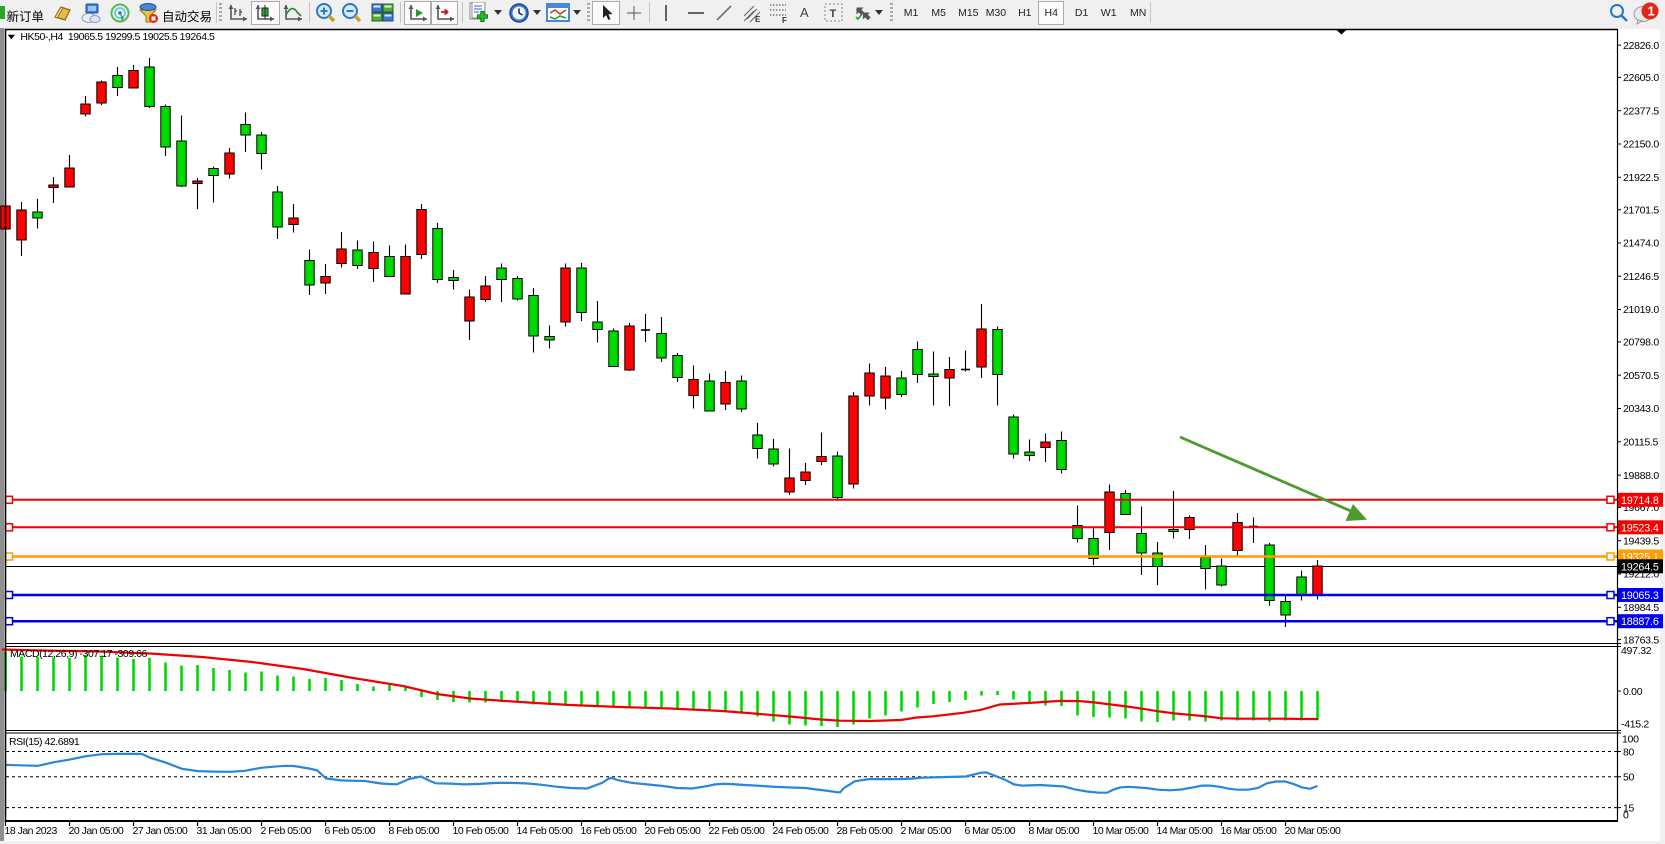  What do you see at coordinates (350, 831) in the screenshot?
I see `svg-text: 6 Feb 05:00` at bounding box center [350, 831].